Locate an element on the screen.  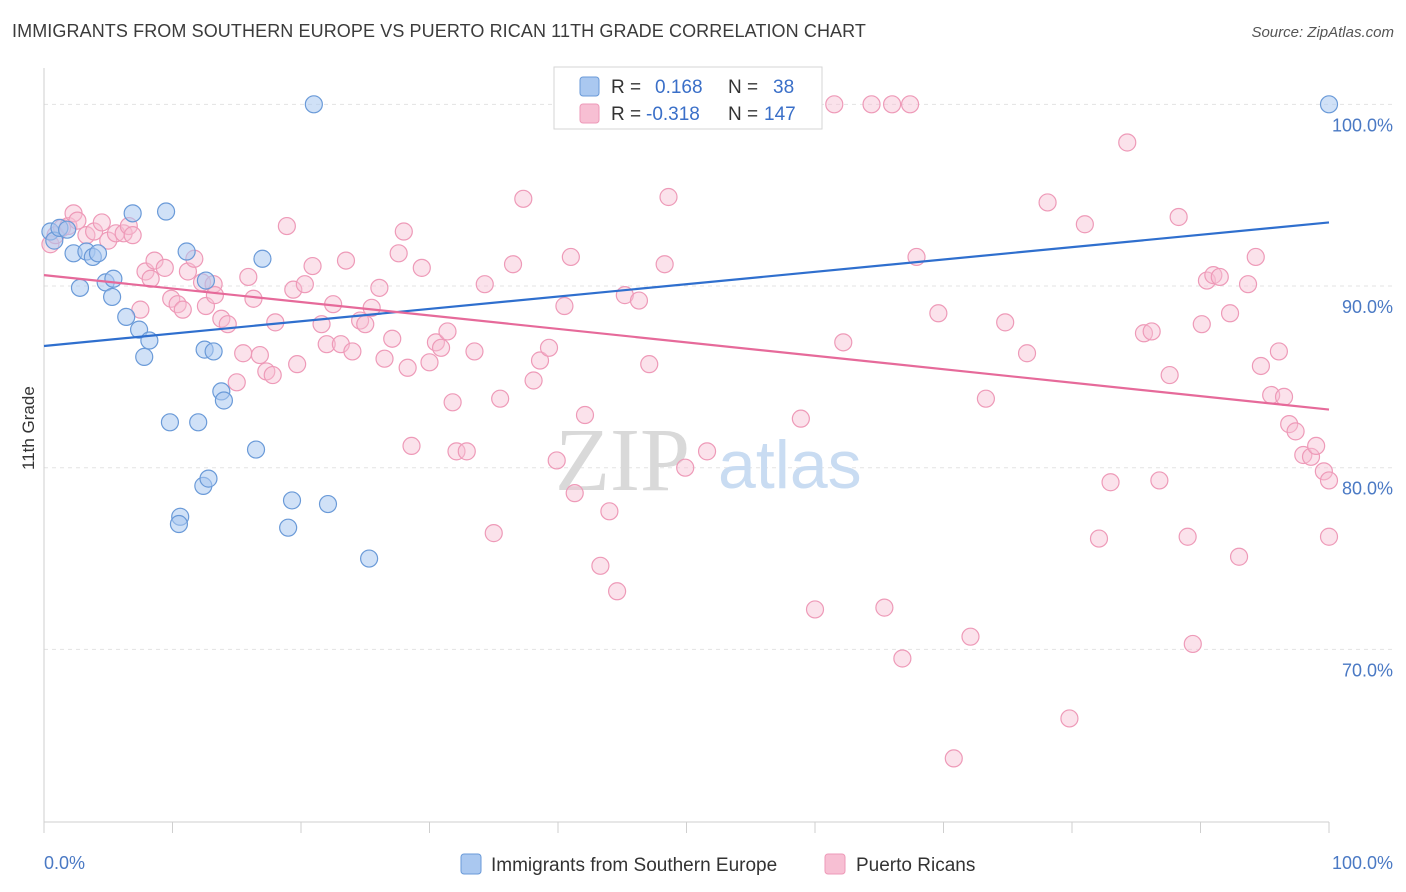
y-tick-label: 80.0% is located at coordinates (1367, 489).